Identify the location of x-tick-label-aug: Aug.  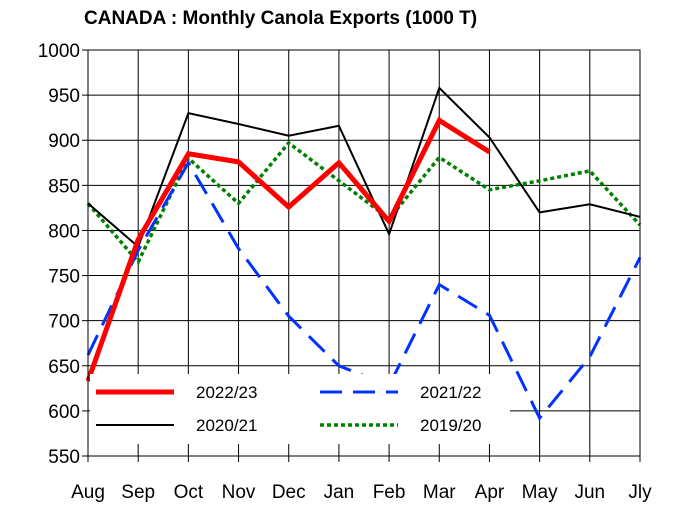
(88, 492).